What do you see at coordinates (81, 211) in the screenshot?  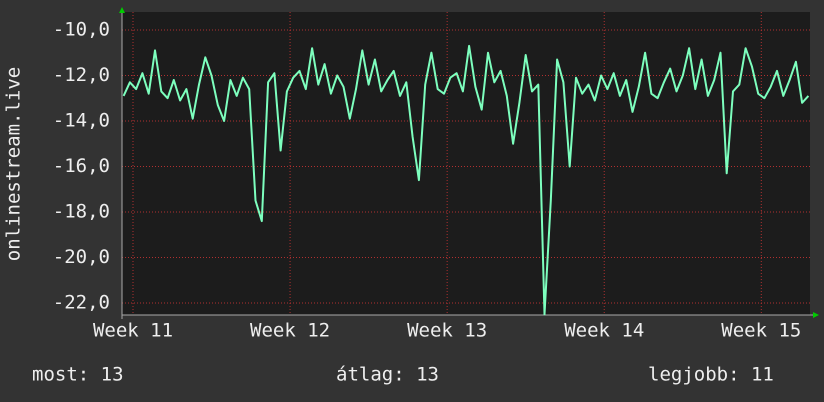 I see `y-tick-label: -18,0` at bounding box center [81, 211].